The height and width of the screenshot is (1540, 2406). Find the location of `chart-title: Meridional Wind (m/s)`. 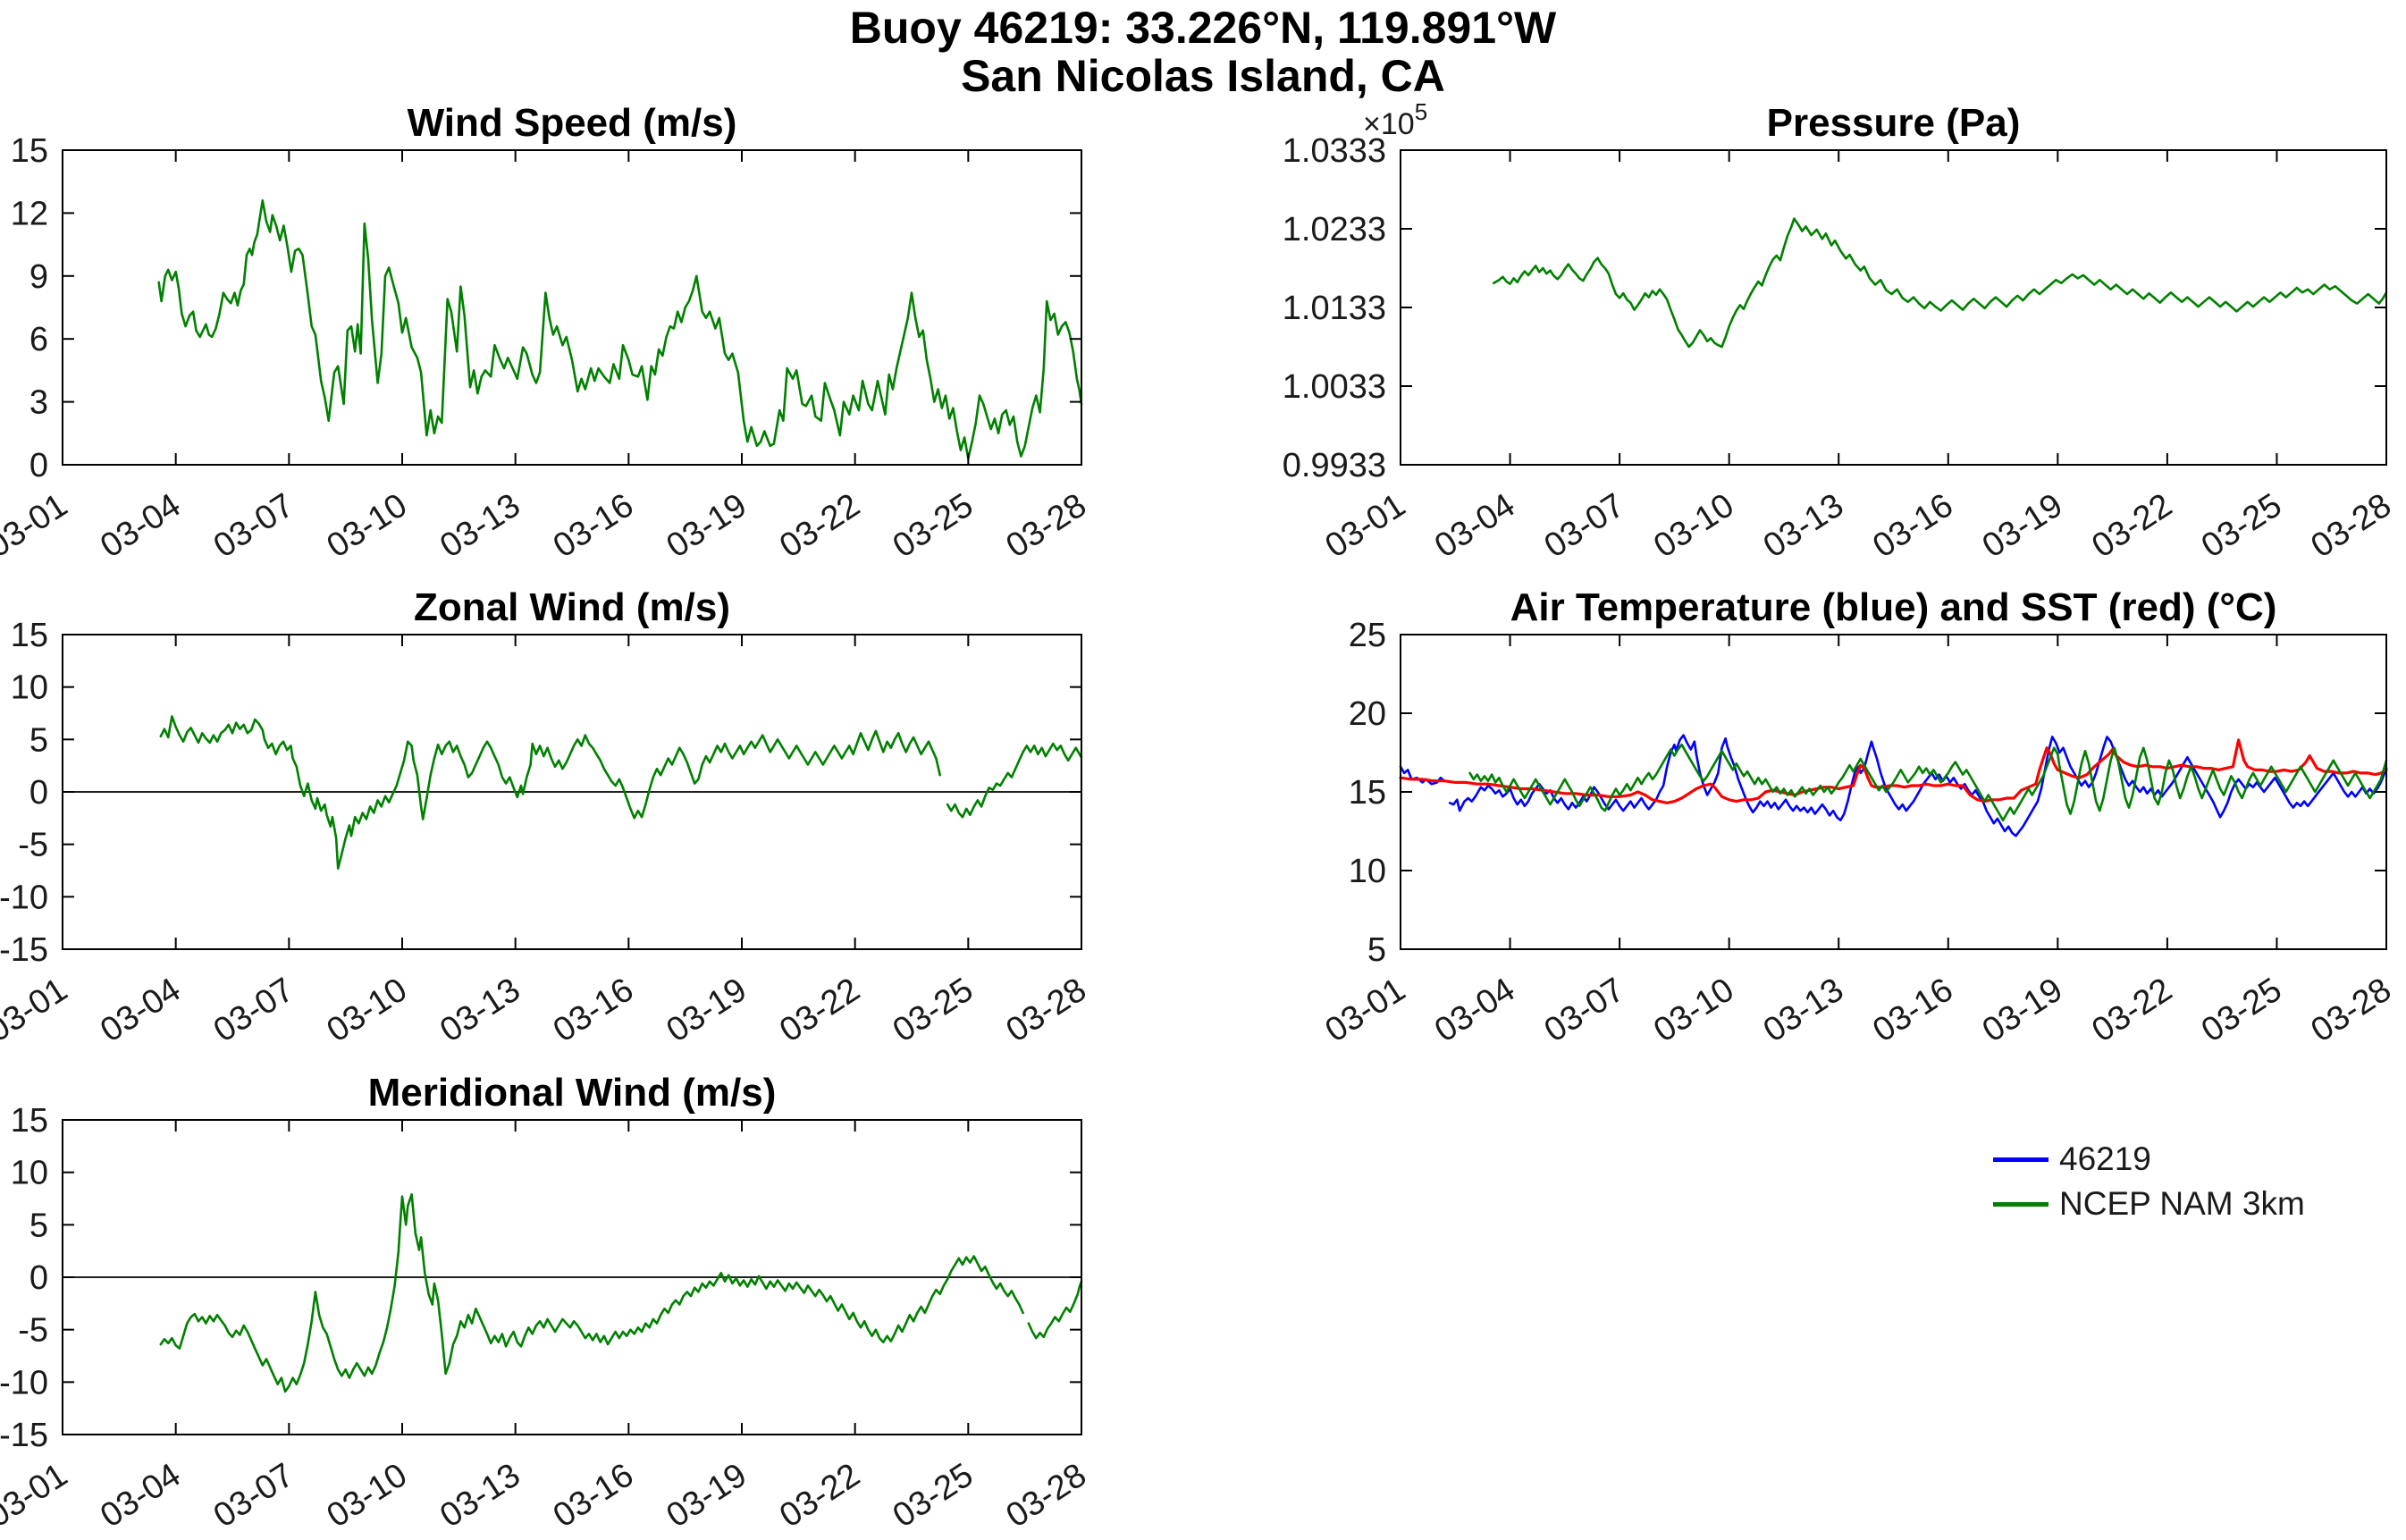

chart-title: Meridional Wind (m/s) is located at coordinates (572, 1093).